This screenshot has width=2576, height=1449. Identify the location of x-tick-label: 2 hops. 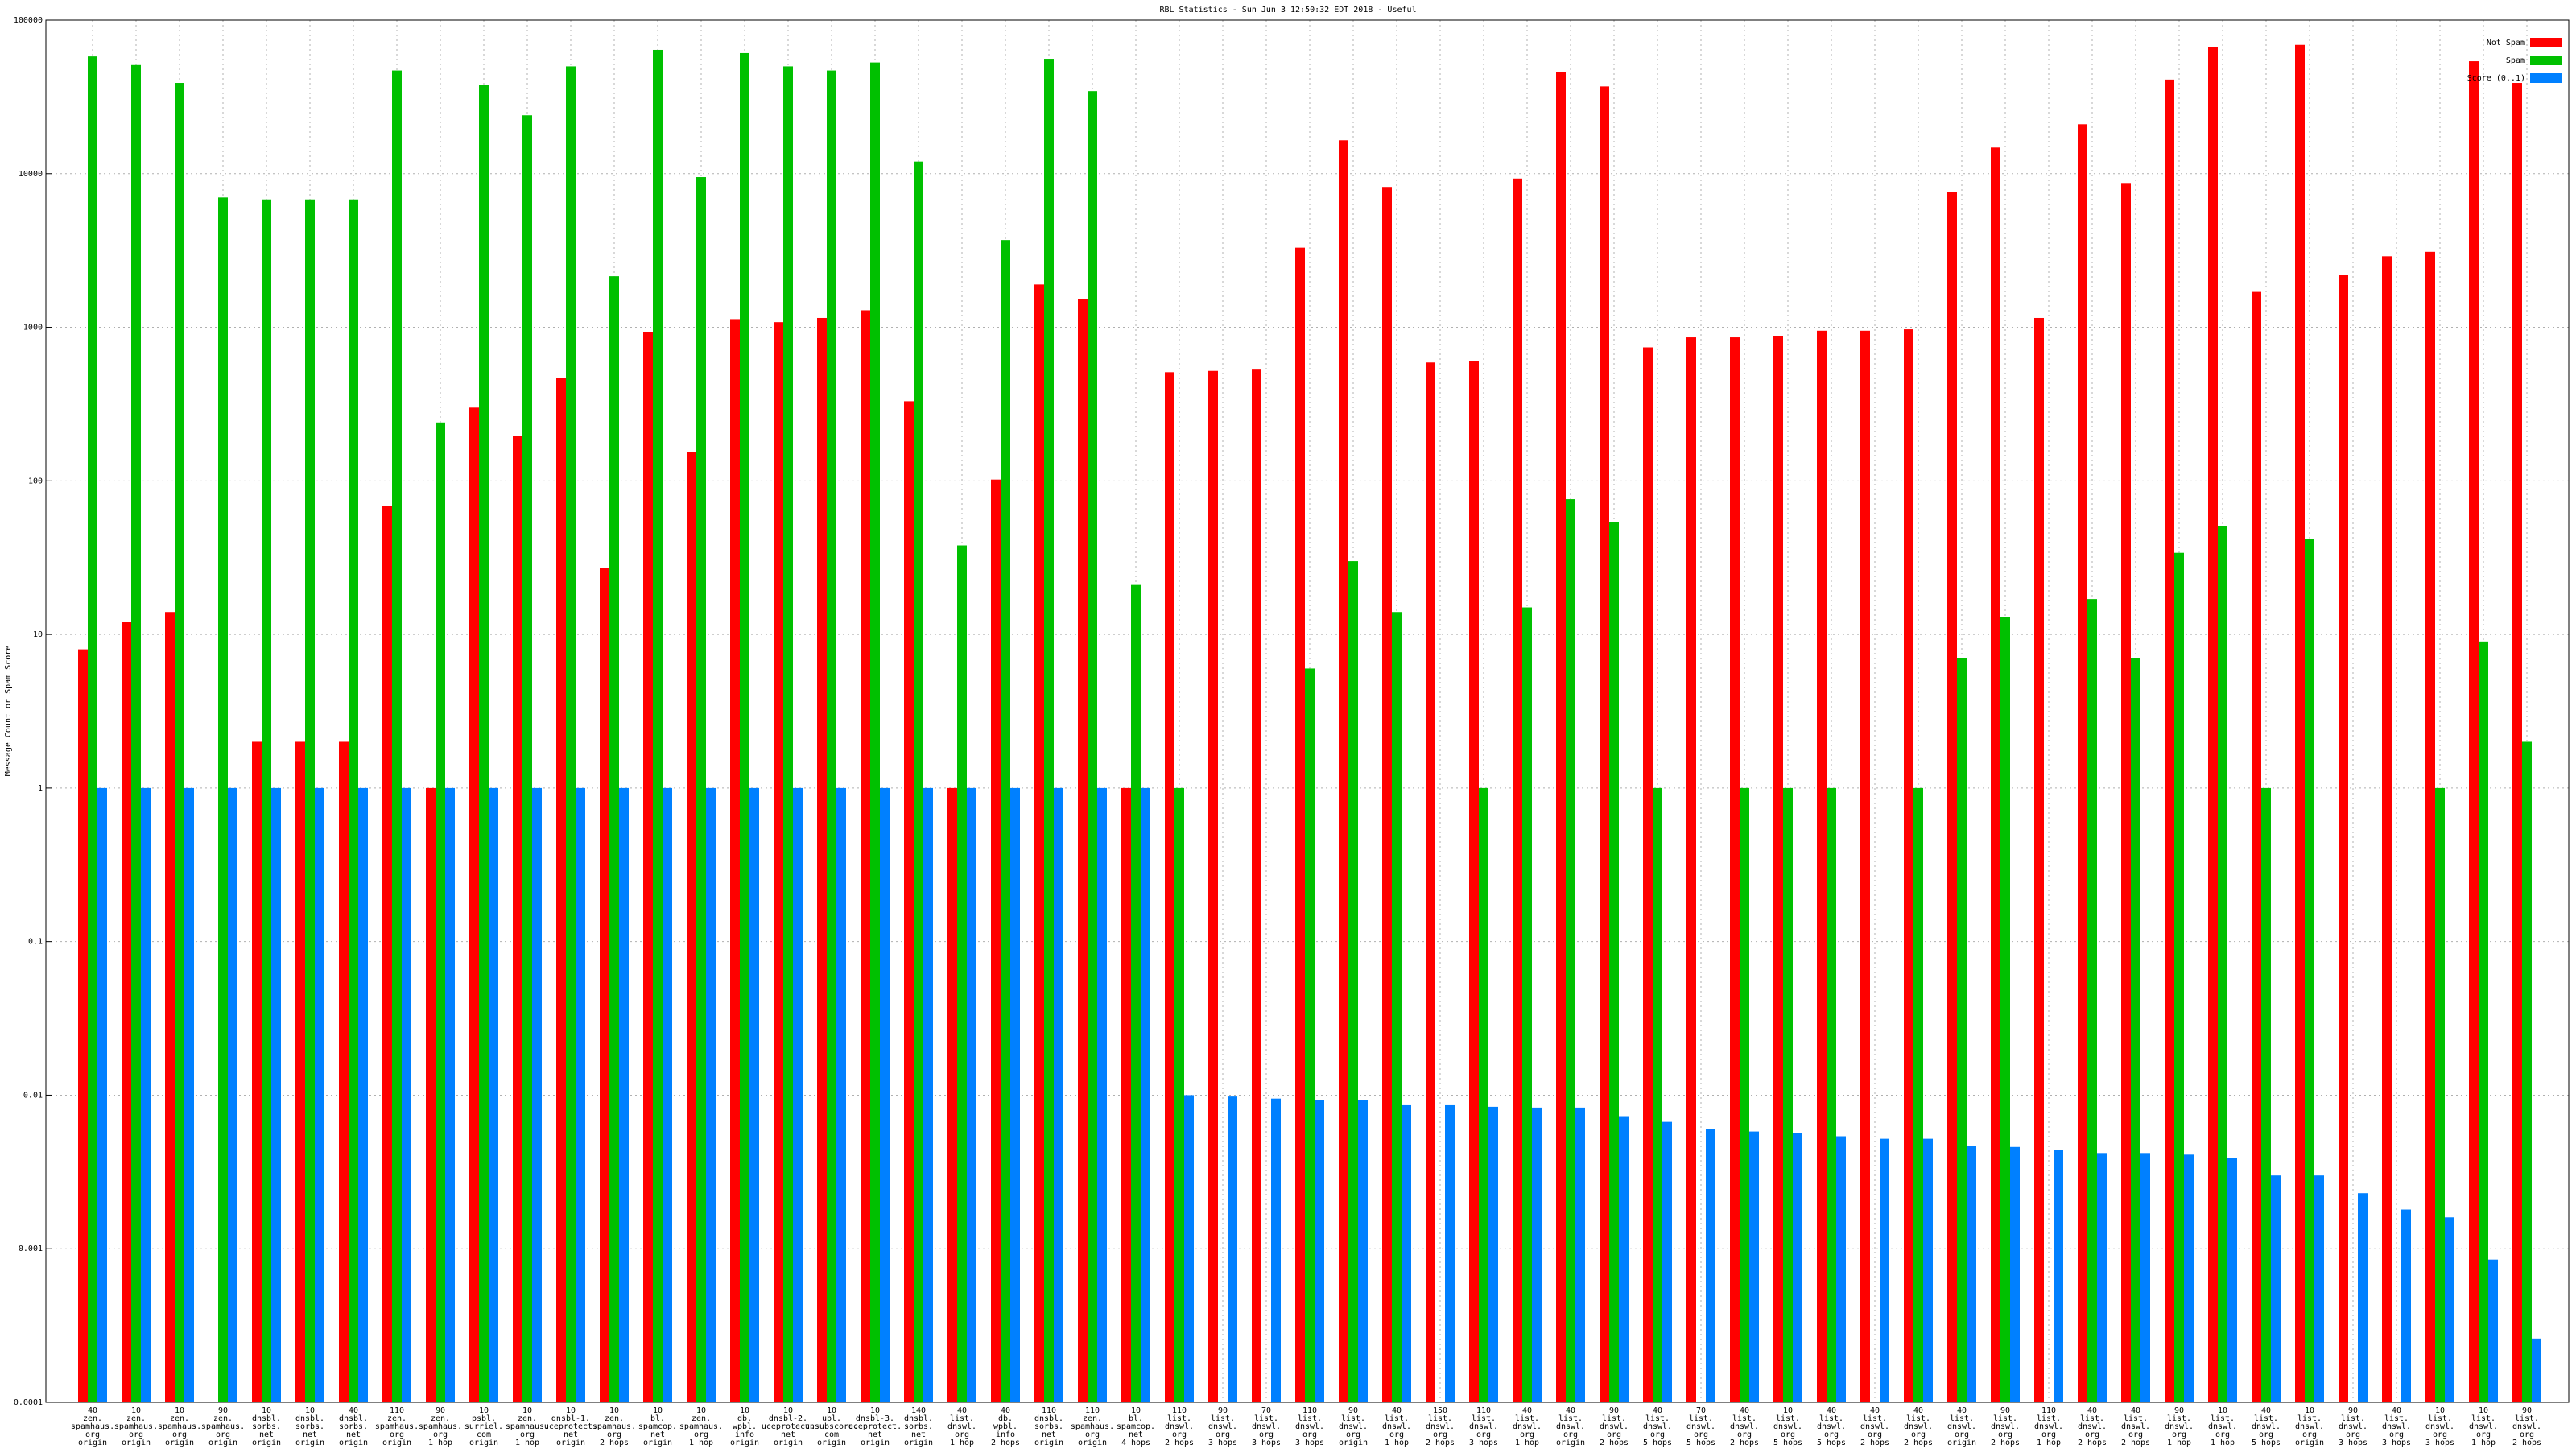
(2005, 1443).